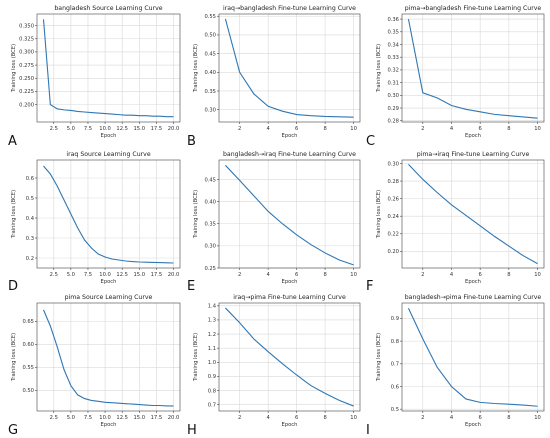 The width and height of the screenshot is (550, 438). Describe the element at coordinates (30, 259) in the screenshot. I see `y-tick-label: 0.2` at that location.